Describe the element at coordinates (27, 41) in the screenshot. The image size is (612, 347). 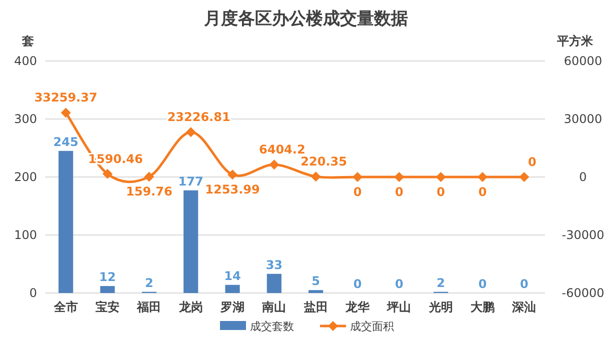
I see `y-axis-title: 套` at that location.